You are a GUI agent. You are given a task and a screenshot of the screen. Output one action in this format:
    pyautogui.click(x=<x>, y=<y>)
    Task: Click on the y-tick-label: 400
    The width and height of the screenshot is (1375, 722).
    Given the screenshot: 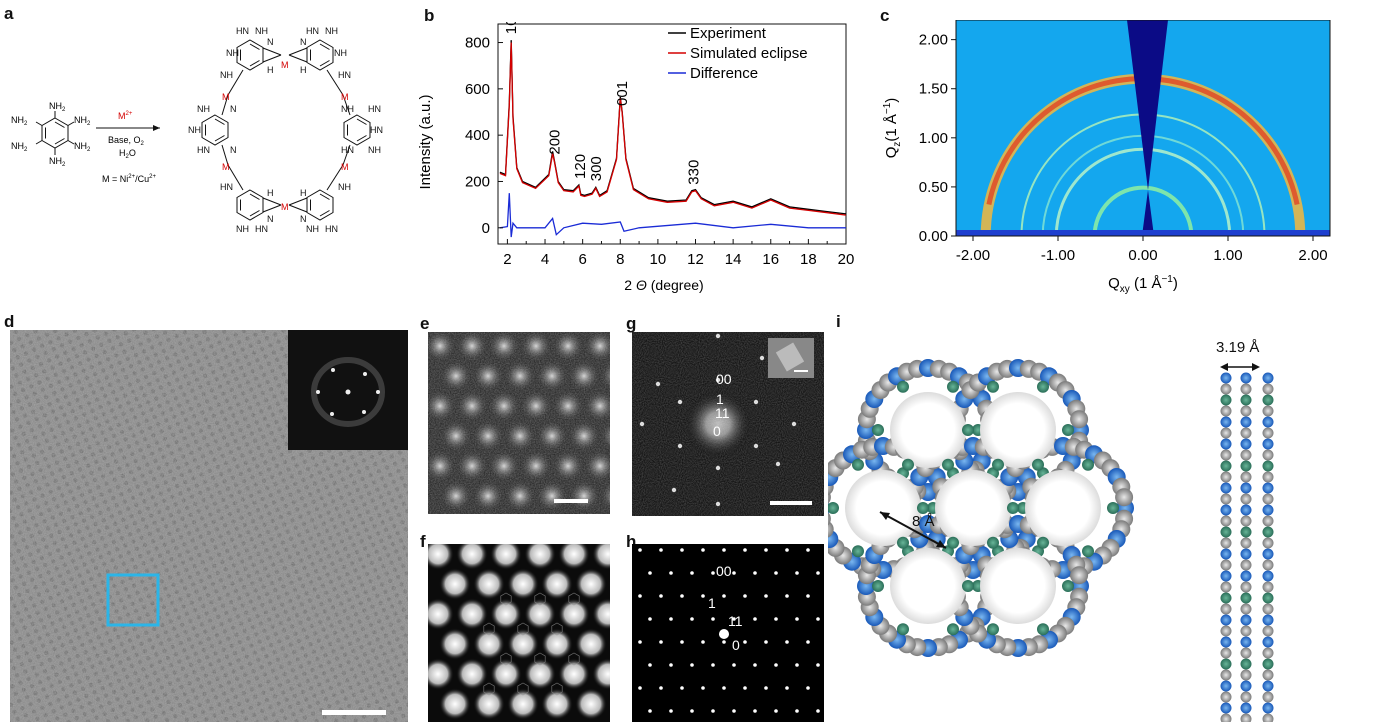 What is the action you would take?
    pyautogui.click(x=477, y=135)
    